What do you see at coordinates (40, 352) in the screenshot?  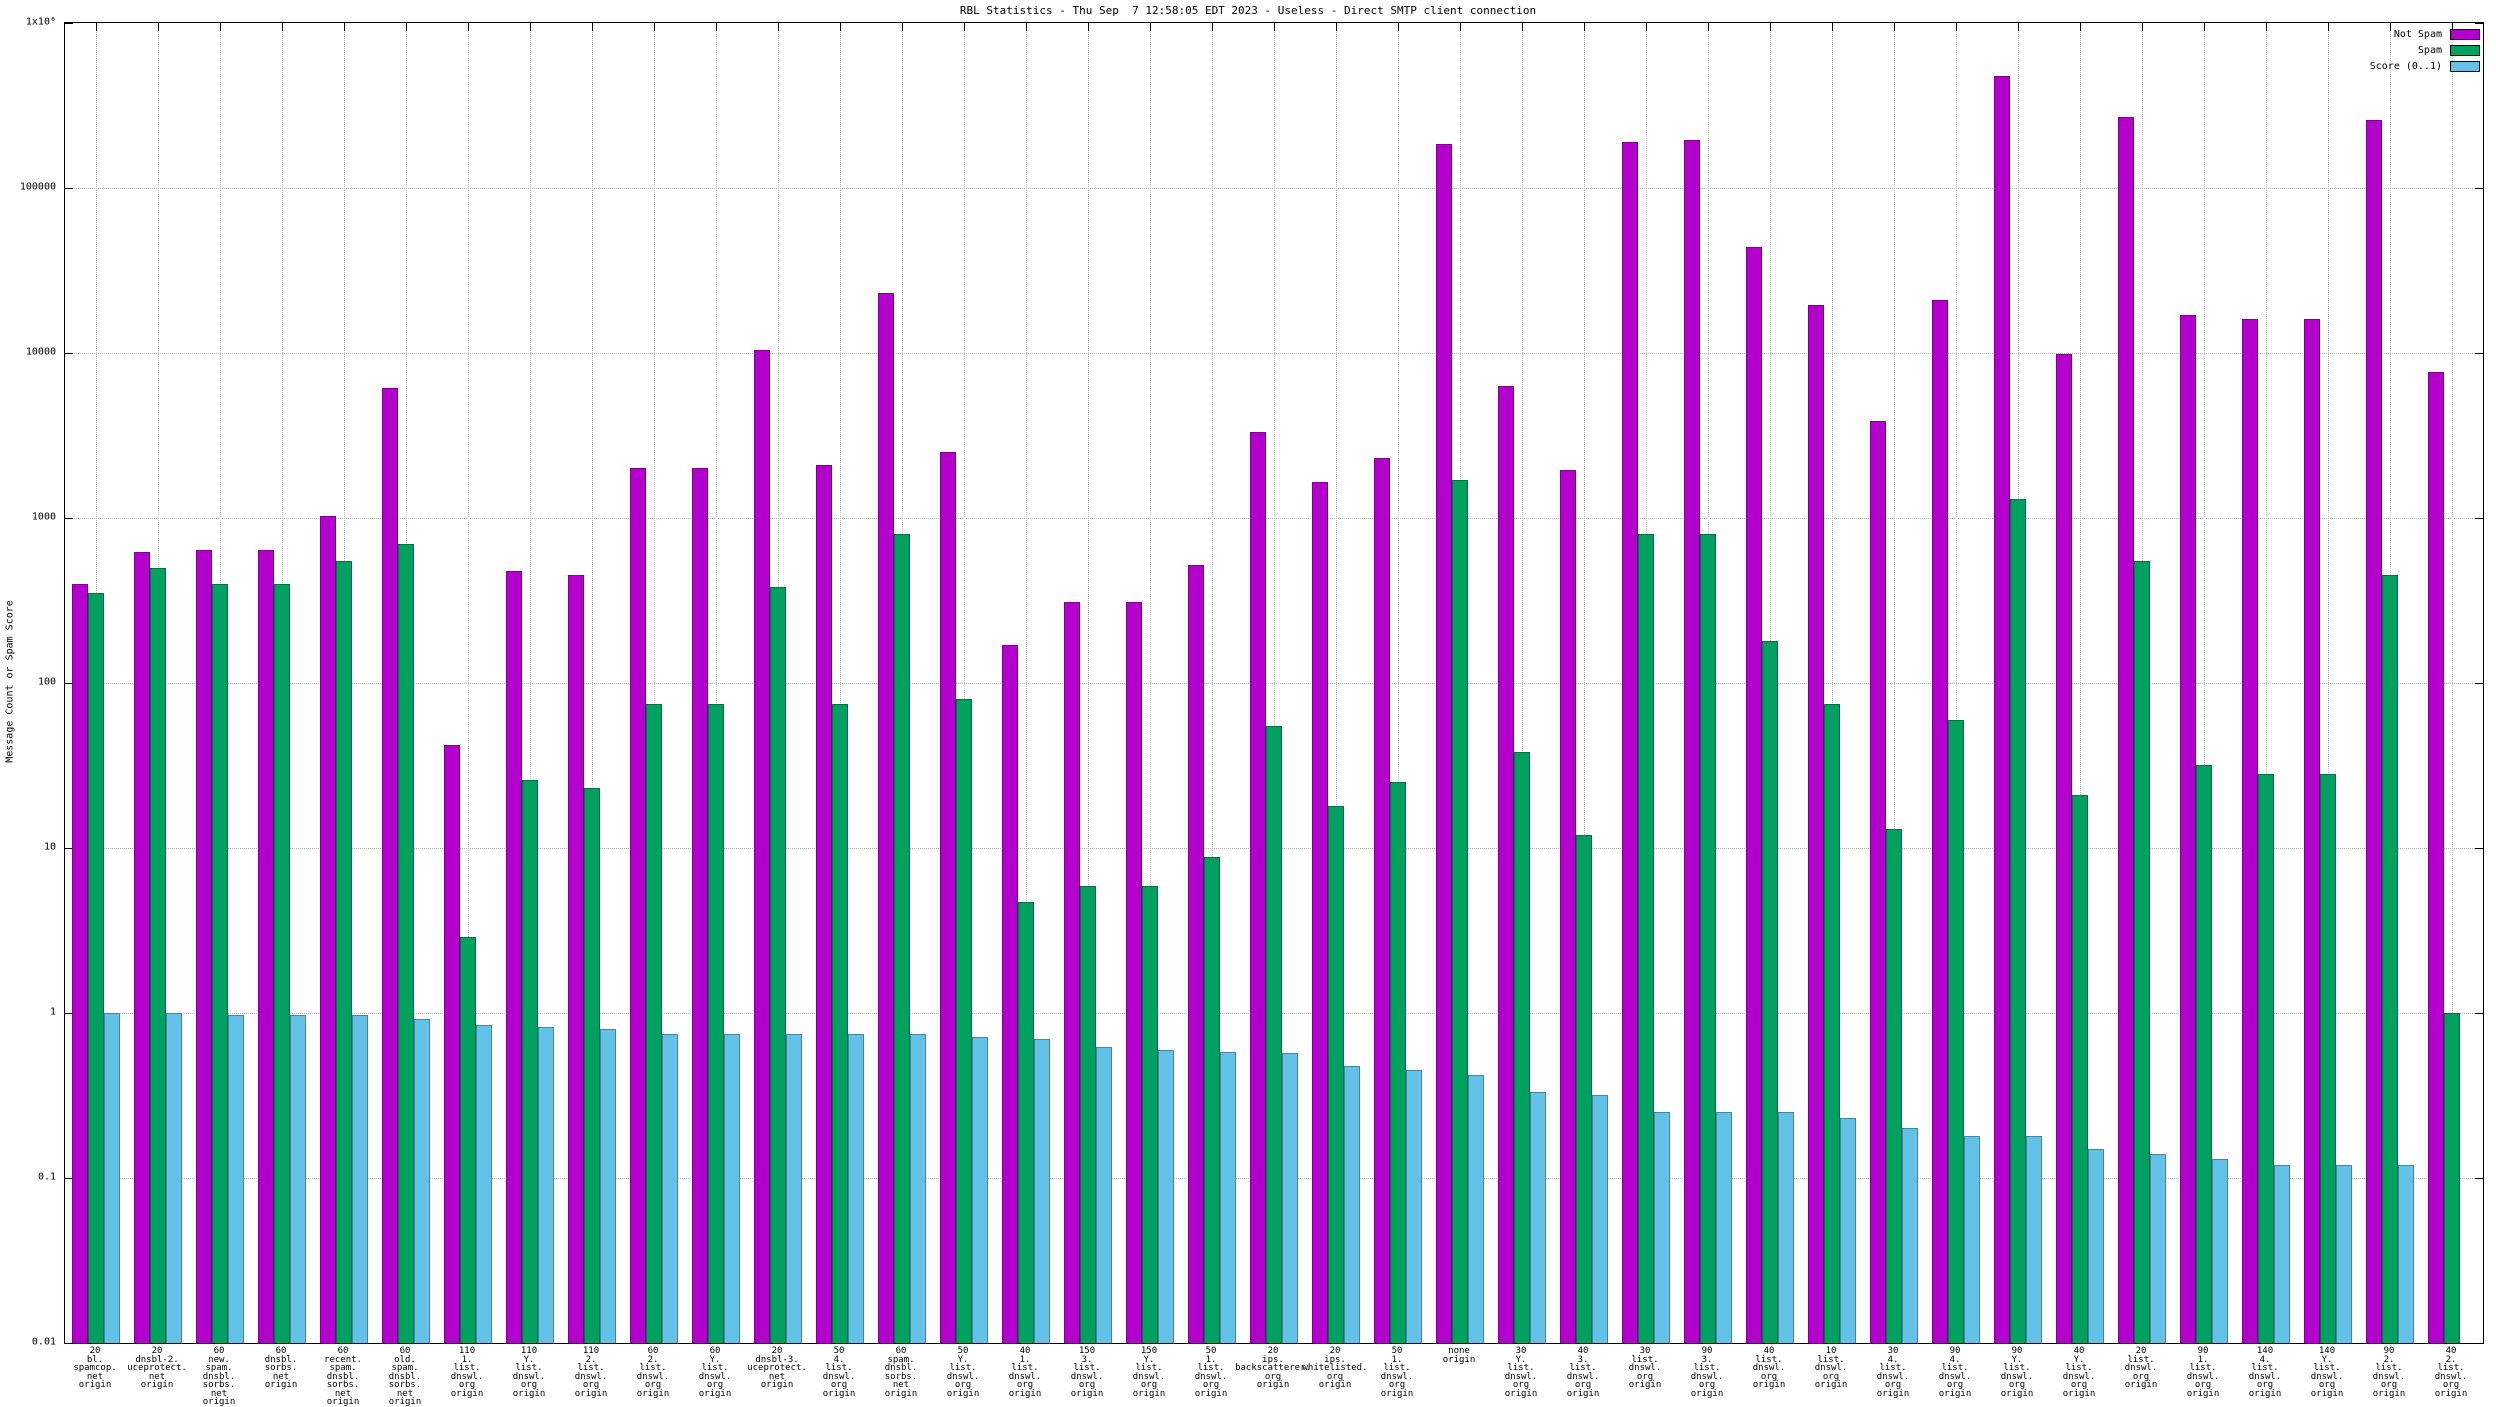 I see `y-tick-label: 10000` at bounding box center [40, 352].